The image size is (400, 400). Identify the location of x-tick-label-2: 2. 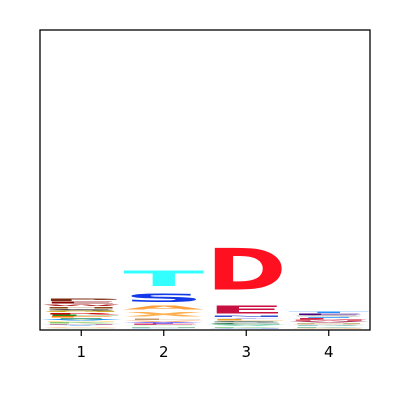
(164, 352).